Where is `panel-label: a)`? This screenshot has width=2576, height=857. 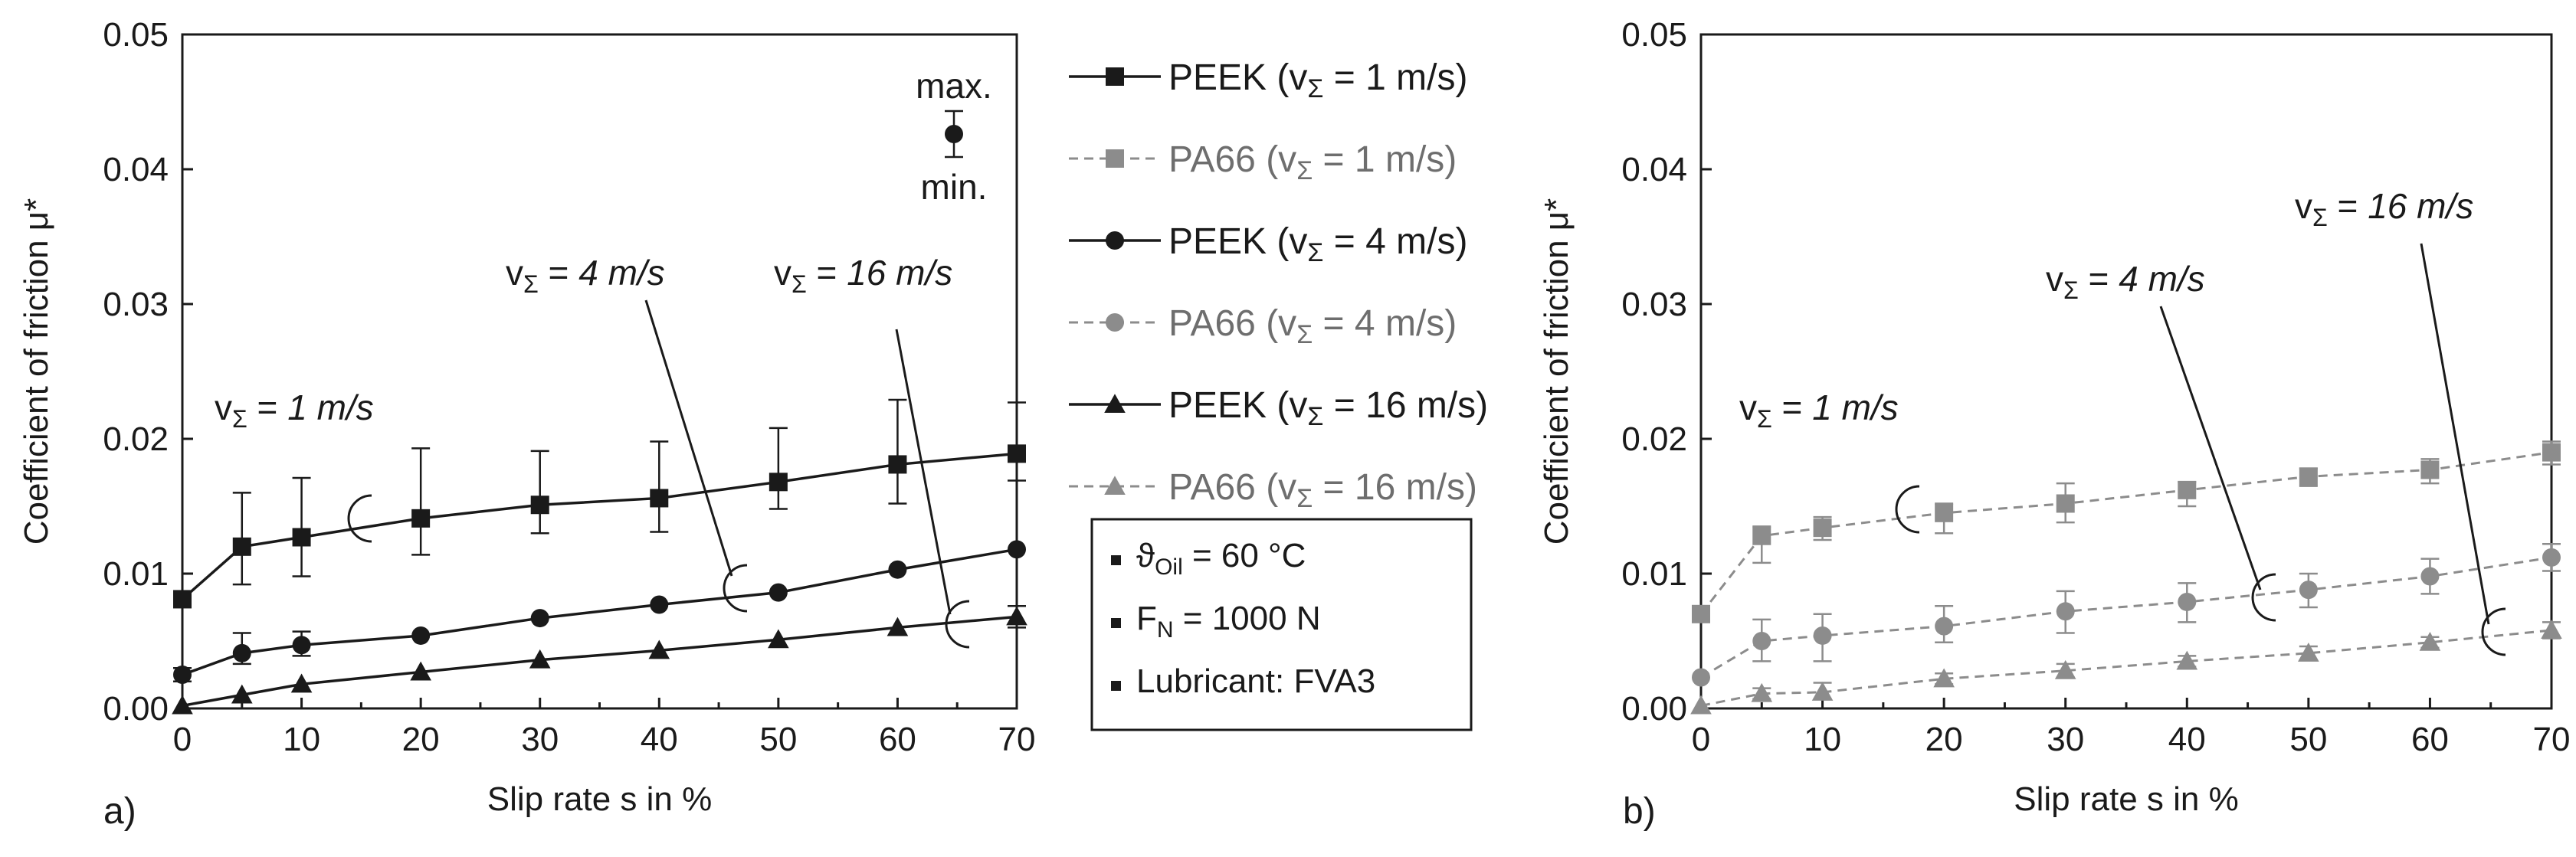
panel-label: a) is located at coordinates (120, 812).